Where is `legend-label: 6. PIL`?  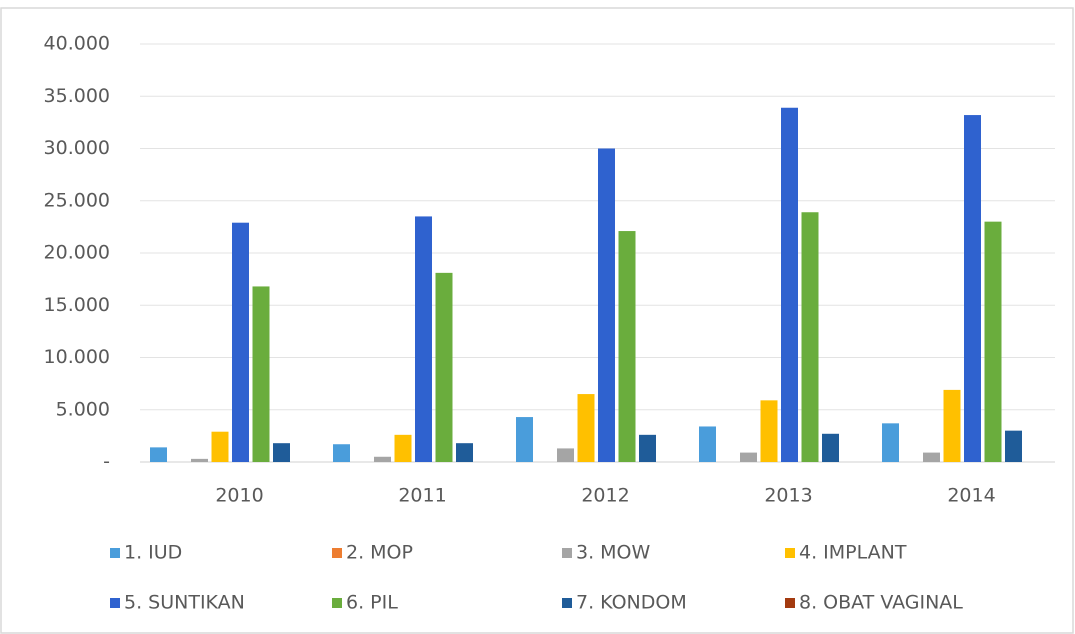 legend-label: 6. PIL is located at coordinates (372, 603).